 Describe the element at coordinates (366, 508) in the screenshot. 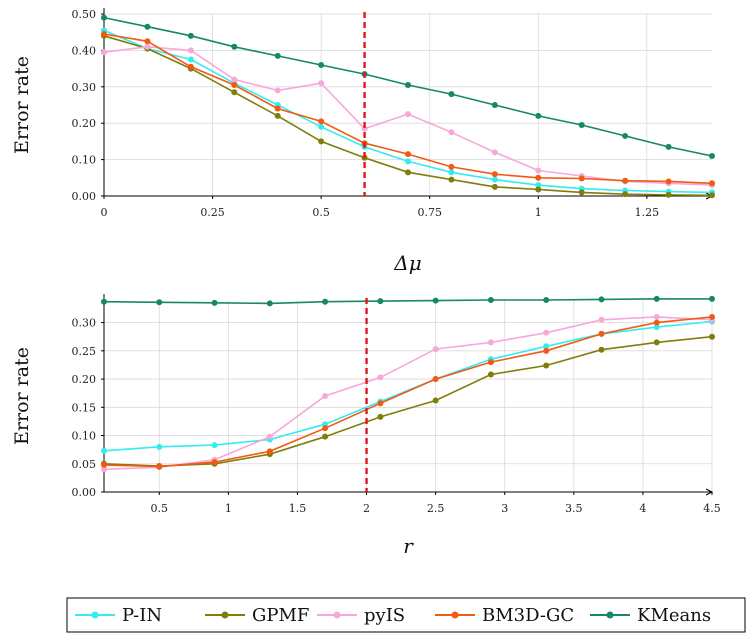

I see `x-tick-label: 2` at that location.